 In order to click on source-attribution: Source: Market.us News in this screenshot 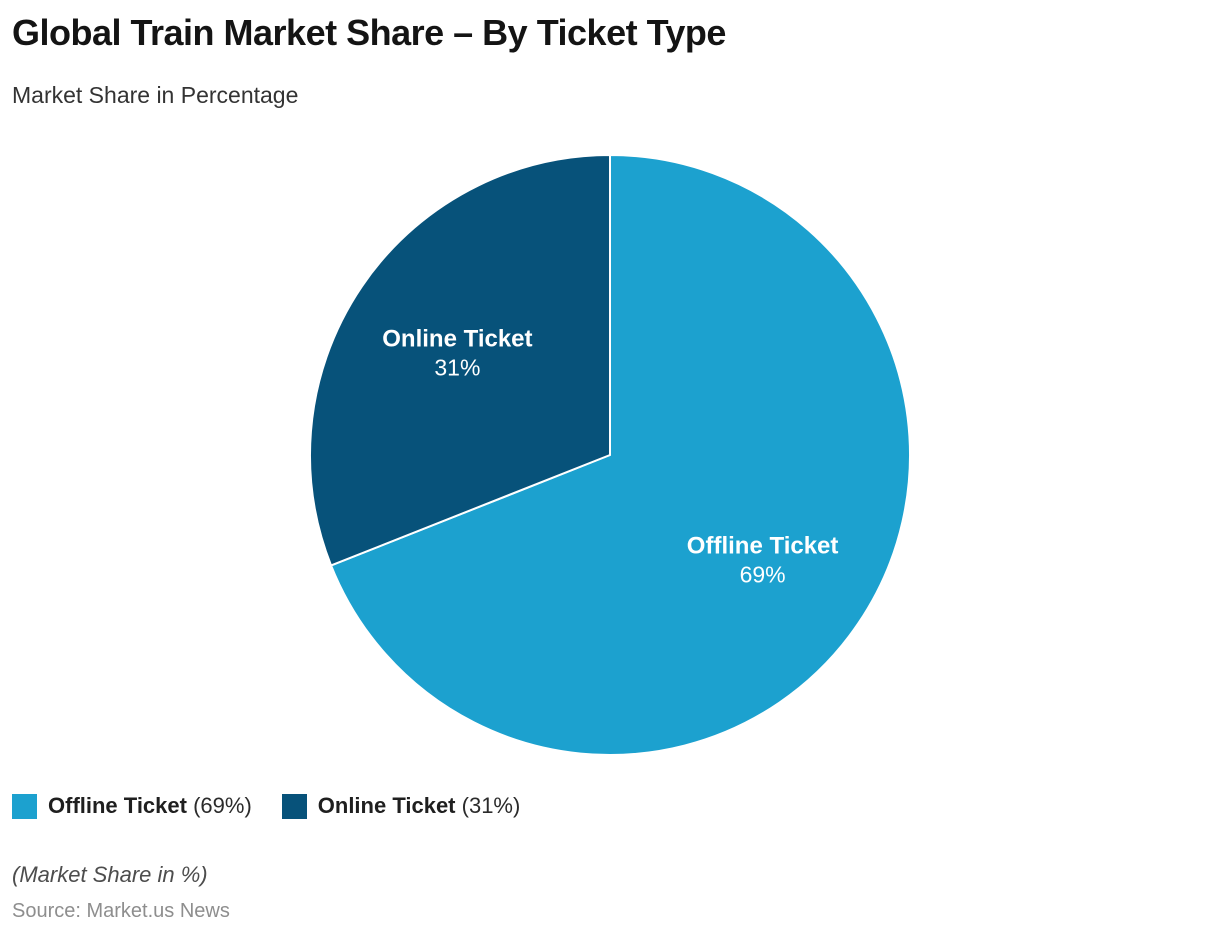, I will do `click(121, 911)`.